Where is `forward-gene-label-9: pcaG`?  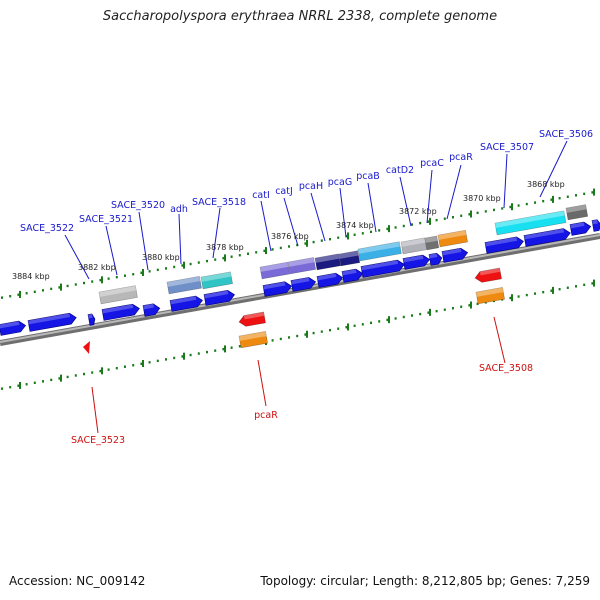
forward-gene-label-9: pcaG is located at coordinates (340, 182).